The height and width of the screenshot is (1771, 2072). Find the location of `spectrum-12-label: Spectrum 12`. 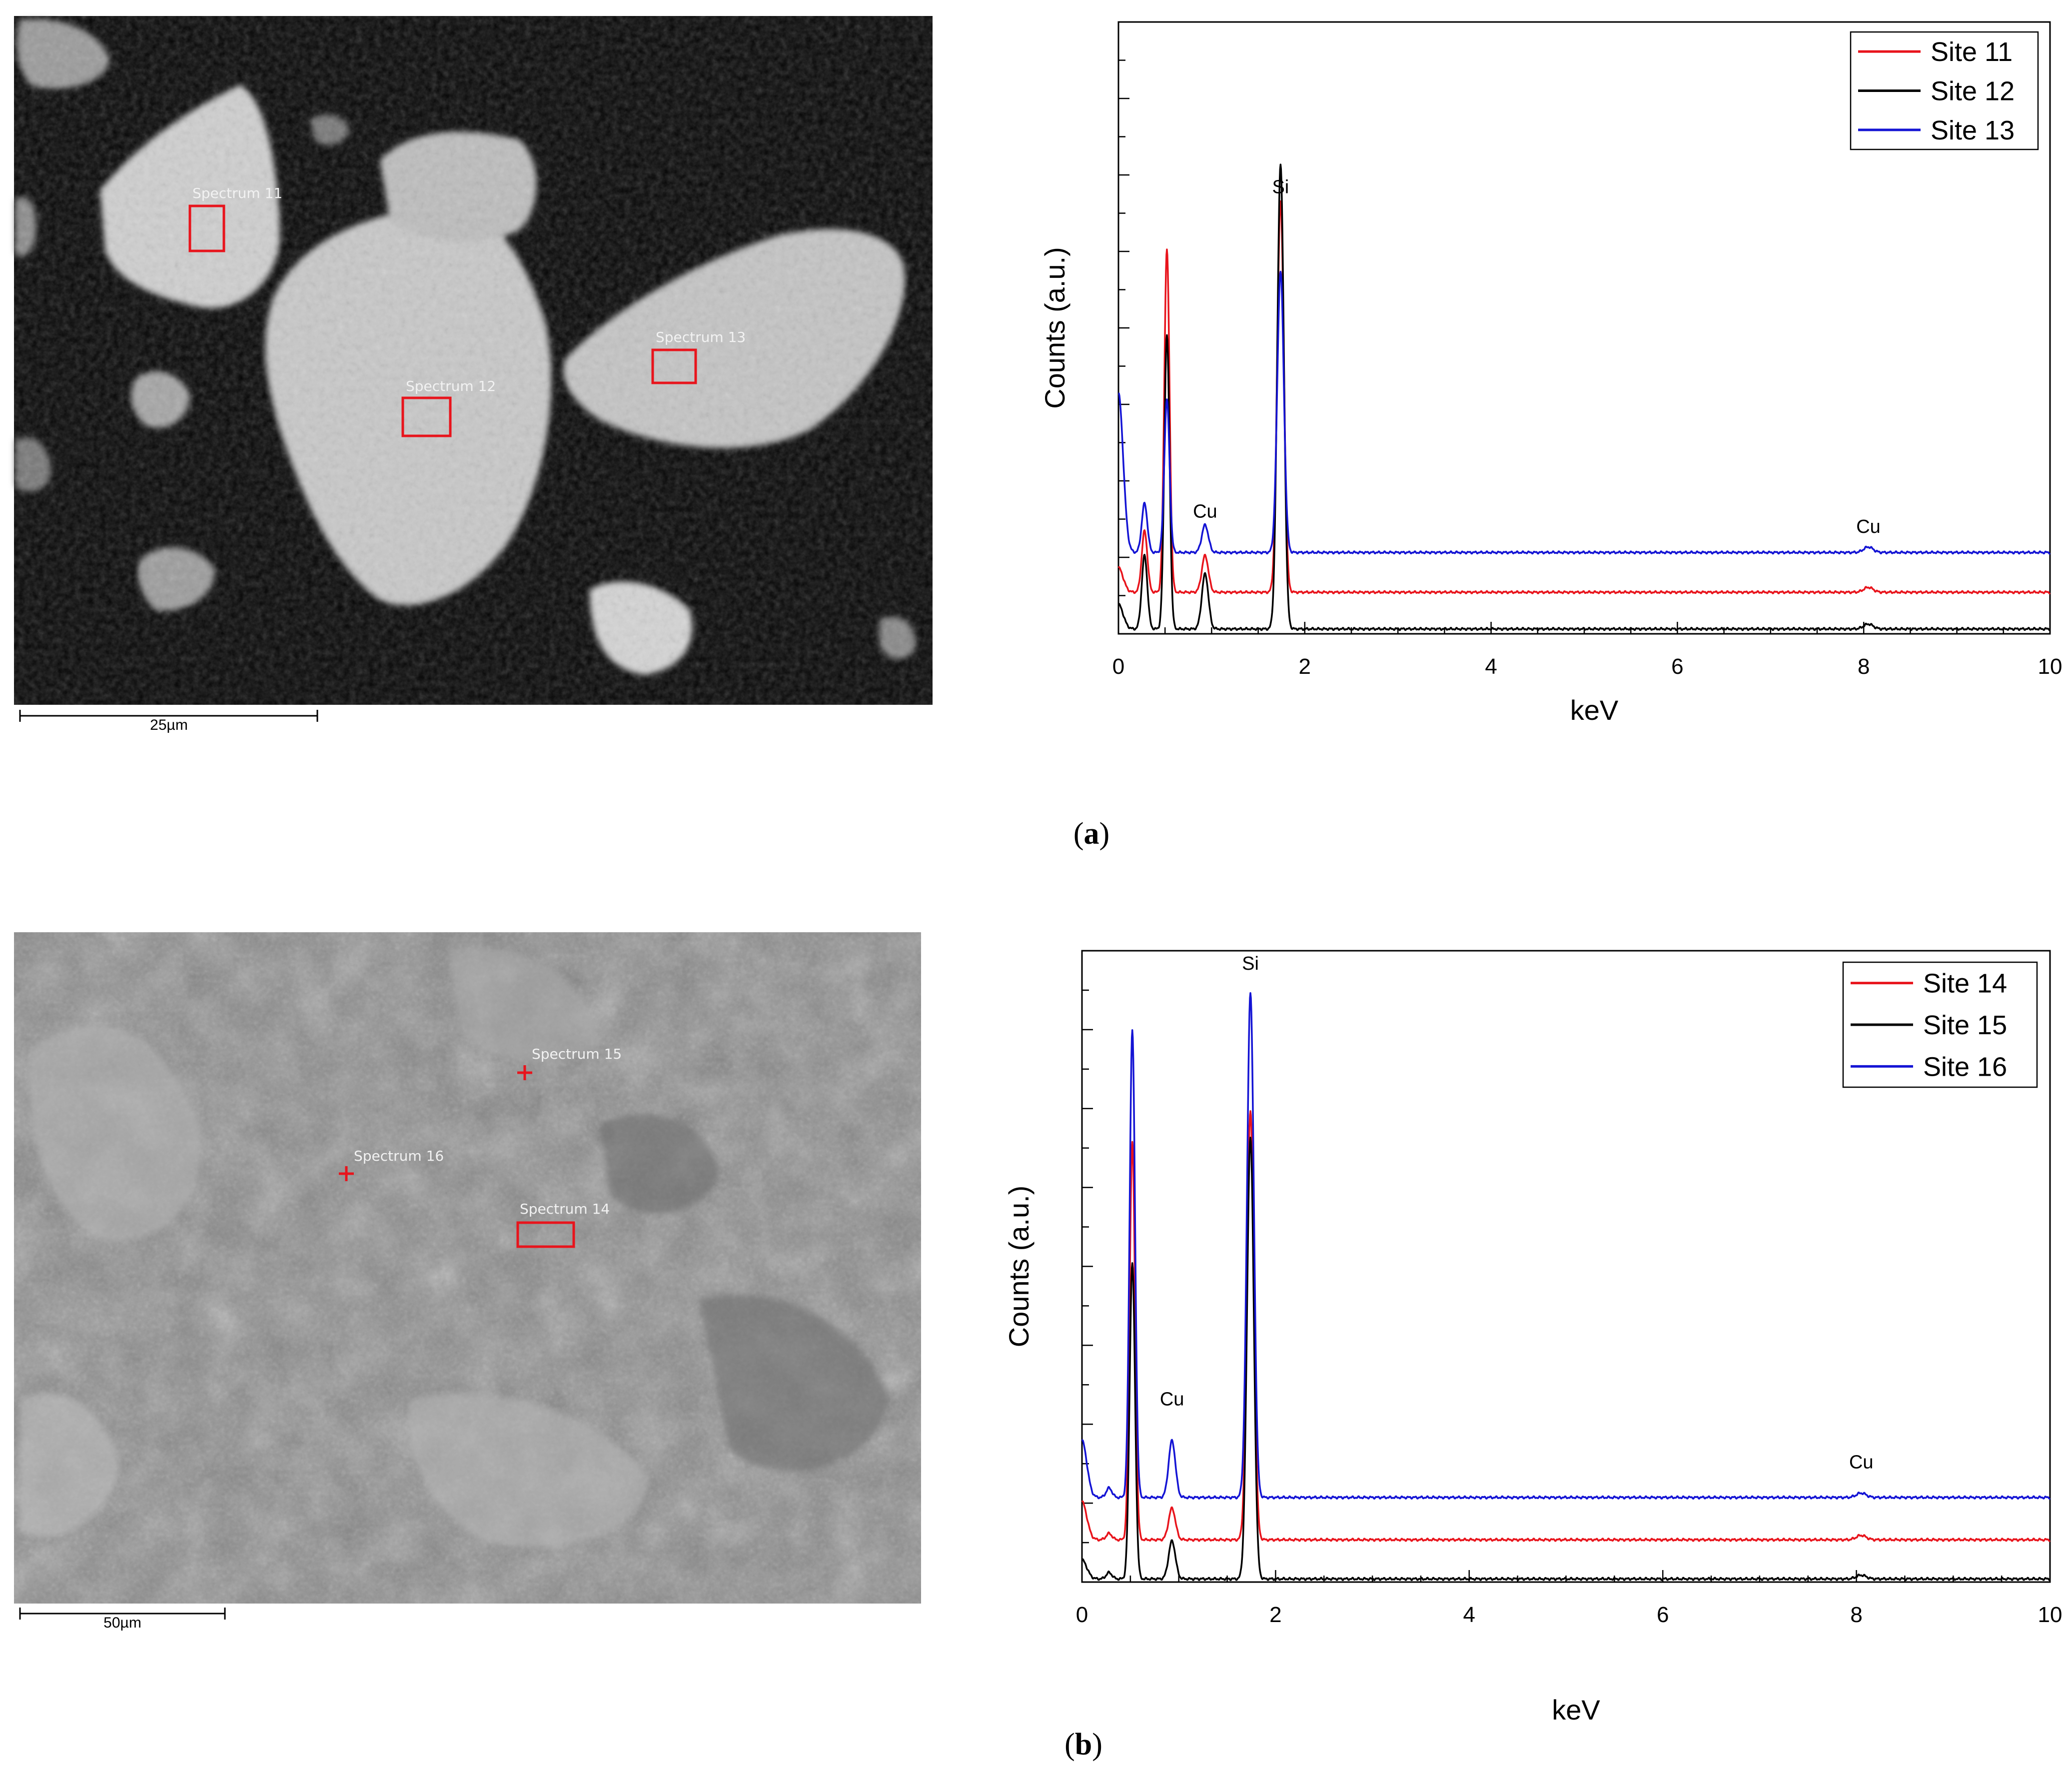

spectrum-12-label: Spectrum 12 is located at coordinates (451, 386).